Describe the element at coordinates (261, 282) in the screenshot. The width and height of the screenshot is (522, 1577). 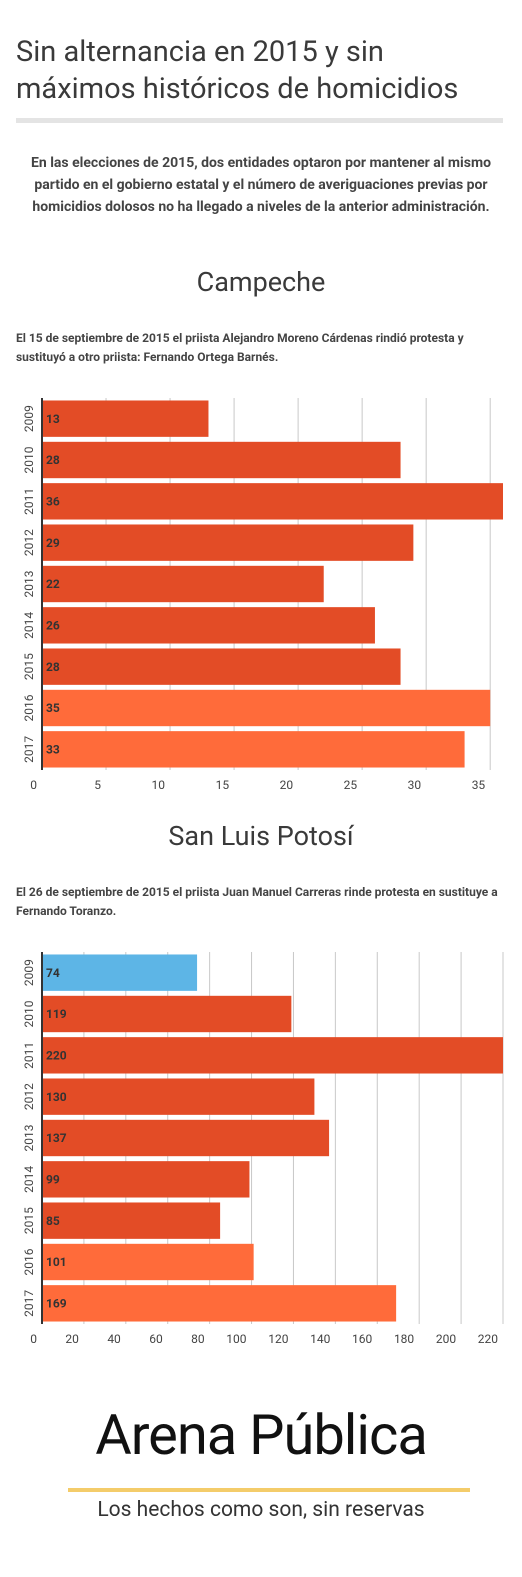
I see `chart-title: Campeche` at that location.